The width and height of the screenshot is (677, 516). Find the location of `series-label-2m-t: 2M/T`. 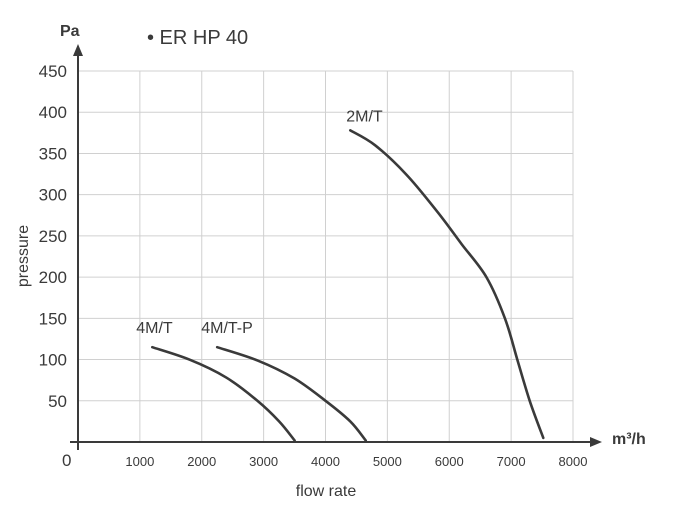

series-label-2m-t: 2M/T is located at coordinates (364, 116).